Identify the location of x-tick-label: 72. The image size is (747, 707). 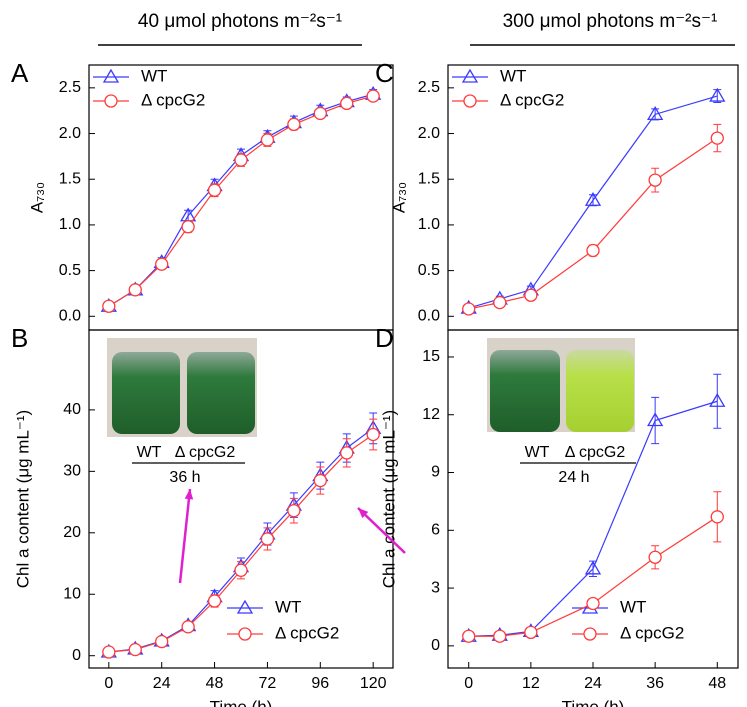
(268, 683).